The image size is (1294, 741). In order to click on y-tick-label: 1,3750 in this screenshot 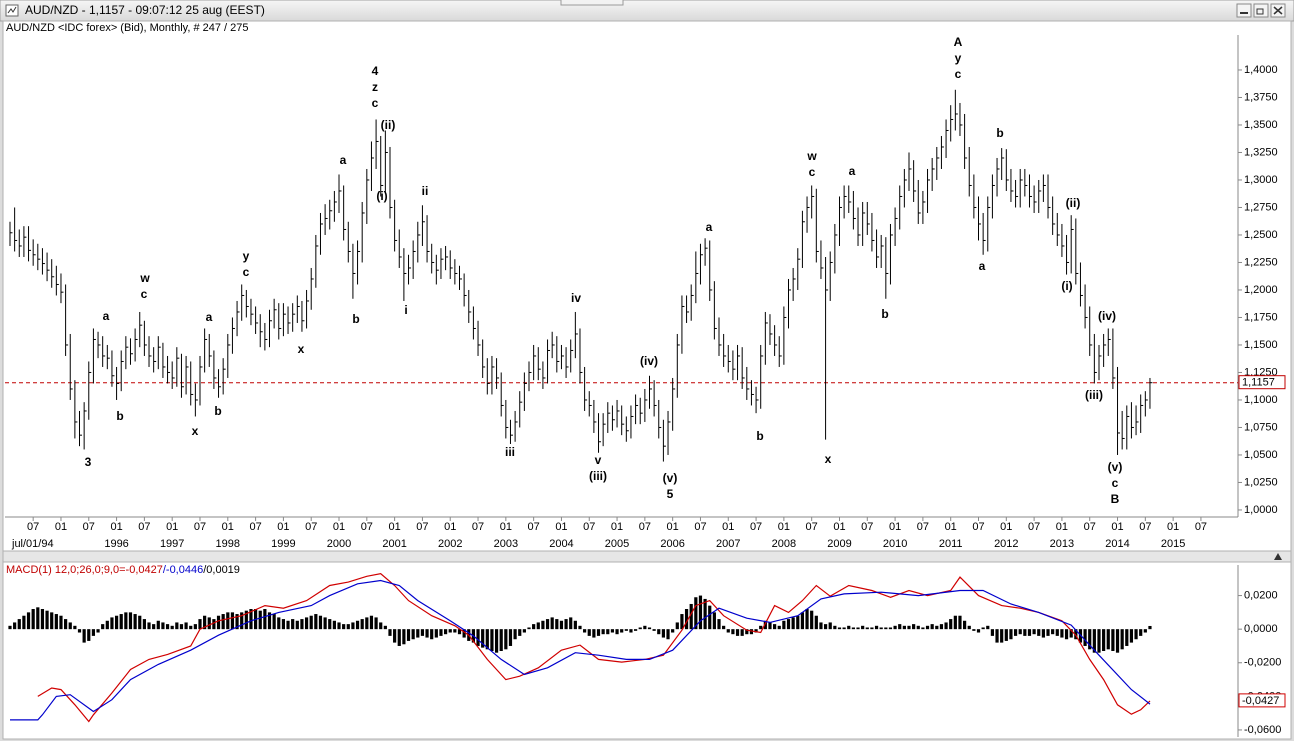, I will do `click(1261, 97)`.